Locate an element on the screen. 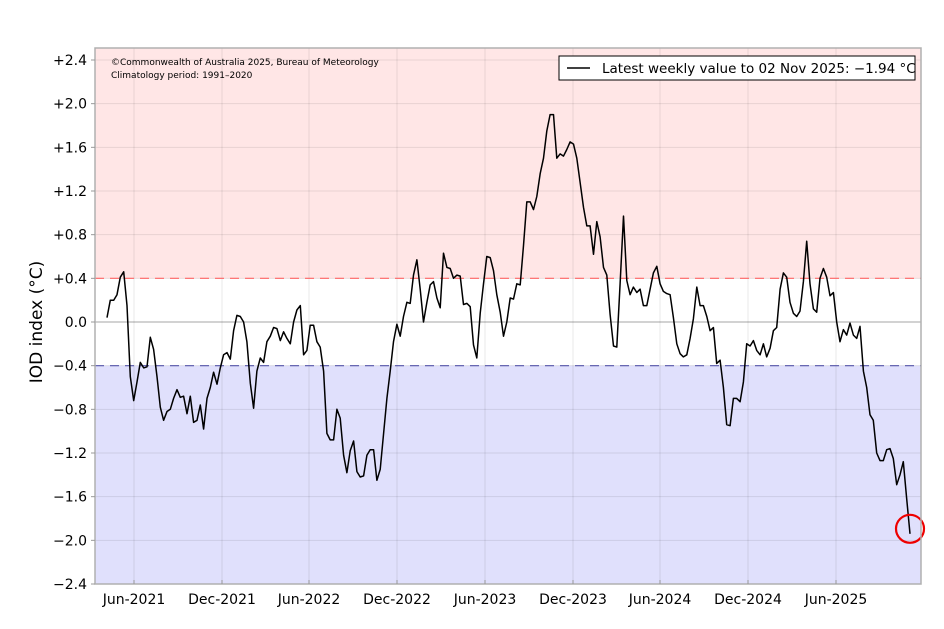 This screenshot has height=629, width=944. legend-box is located at coordinates (737, 68).